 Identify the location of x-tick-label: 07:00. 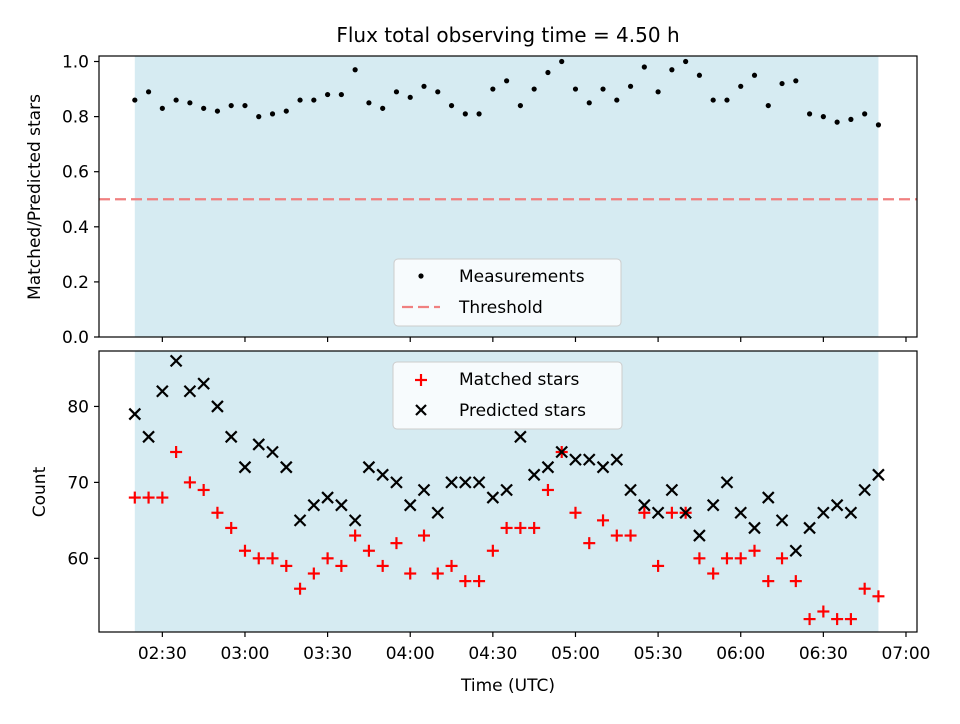
(905, 654).